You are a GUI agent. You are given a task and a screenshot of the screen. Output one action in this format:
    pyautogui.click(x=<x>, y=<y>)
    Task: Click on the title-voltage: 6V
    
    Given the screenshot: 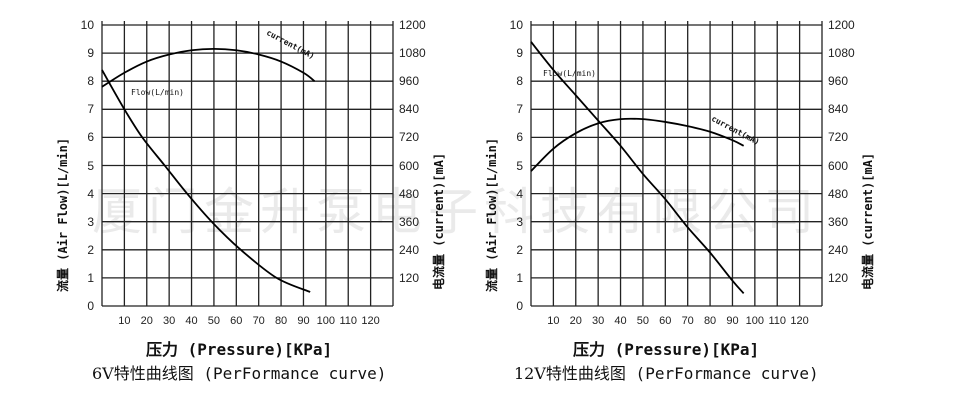 What is the action you would take?
    pyautogui.click(x=103, y=373)
    